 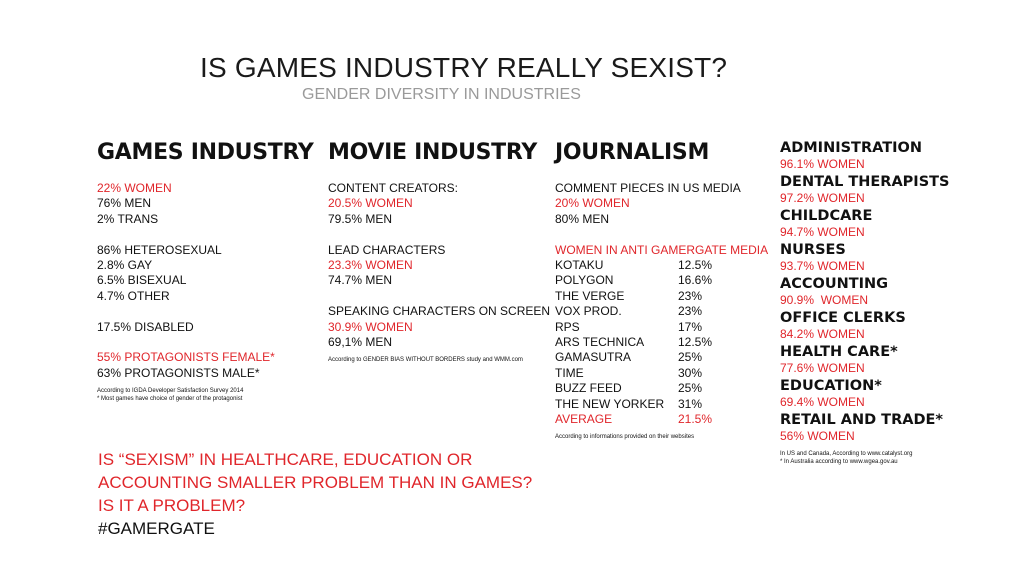 I want to click on industry-women-stat: 84.2% WOMEN, so click(x=822, y=334).